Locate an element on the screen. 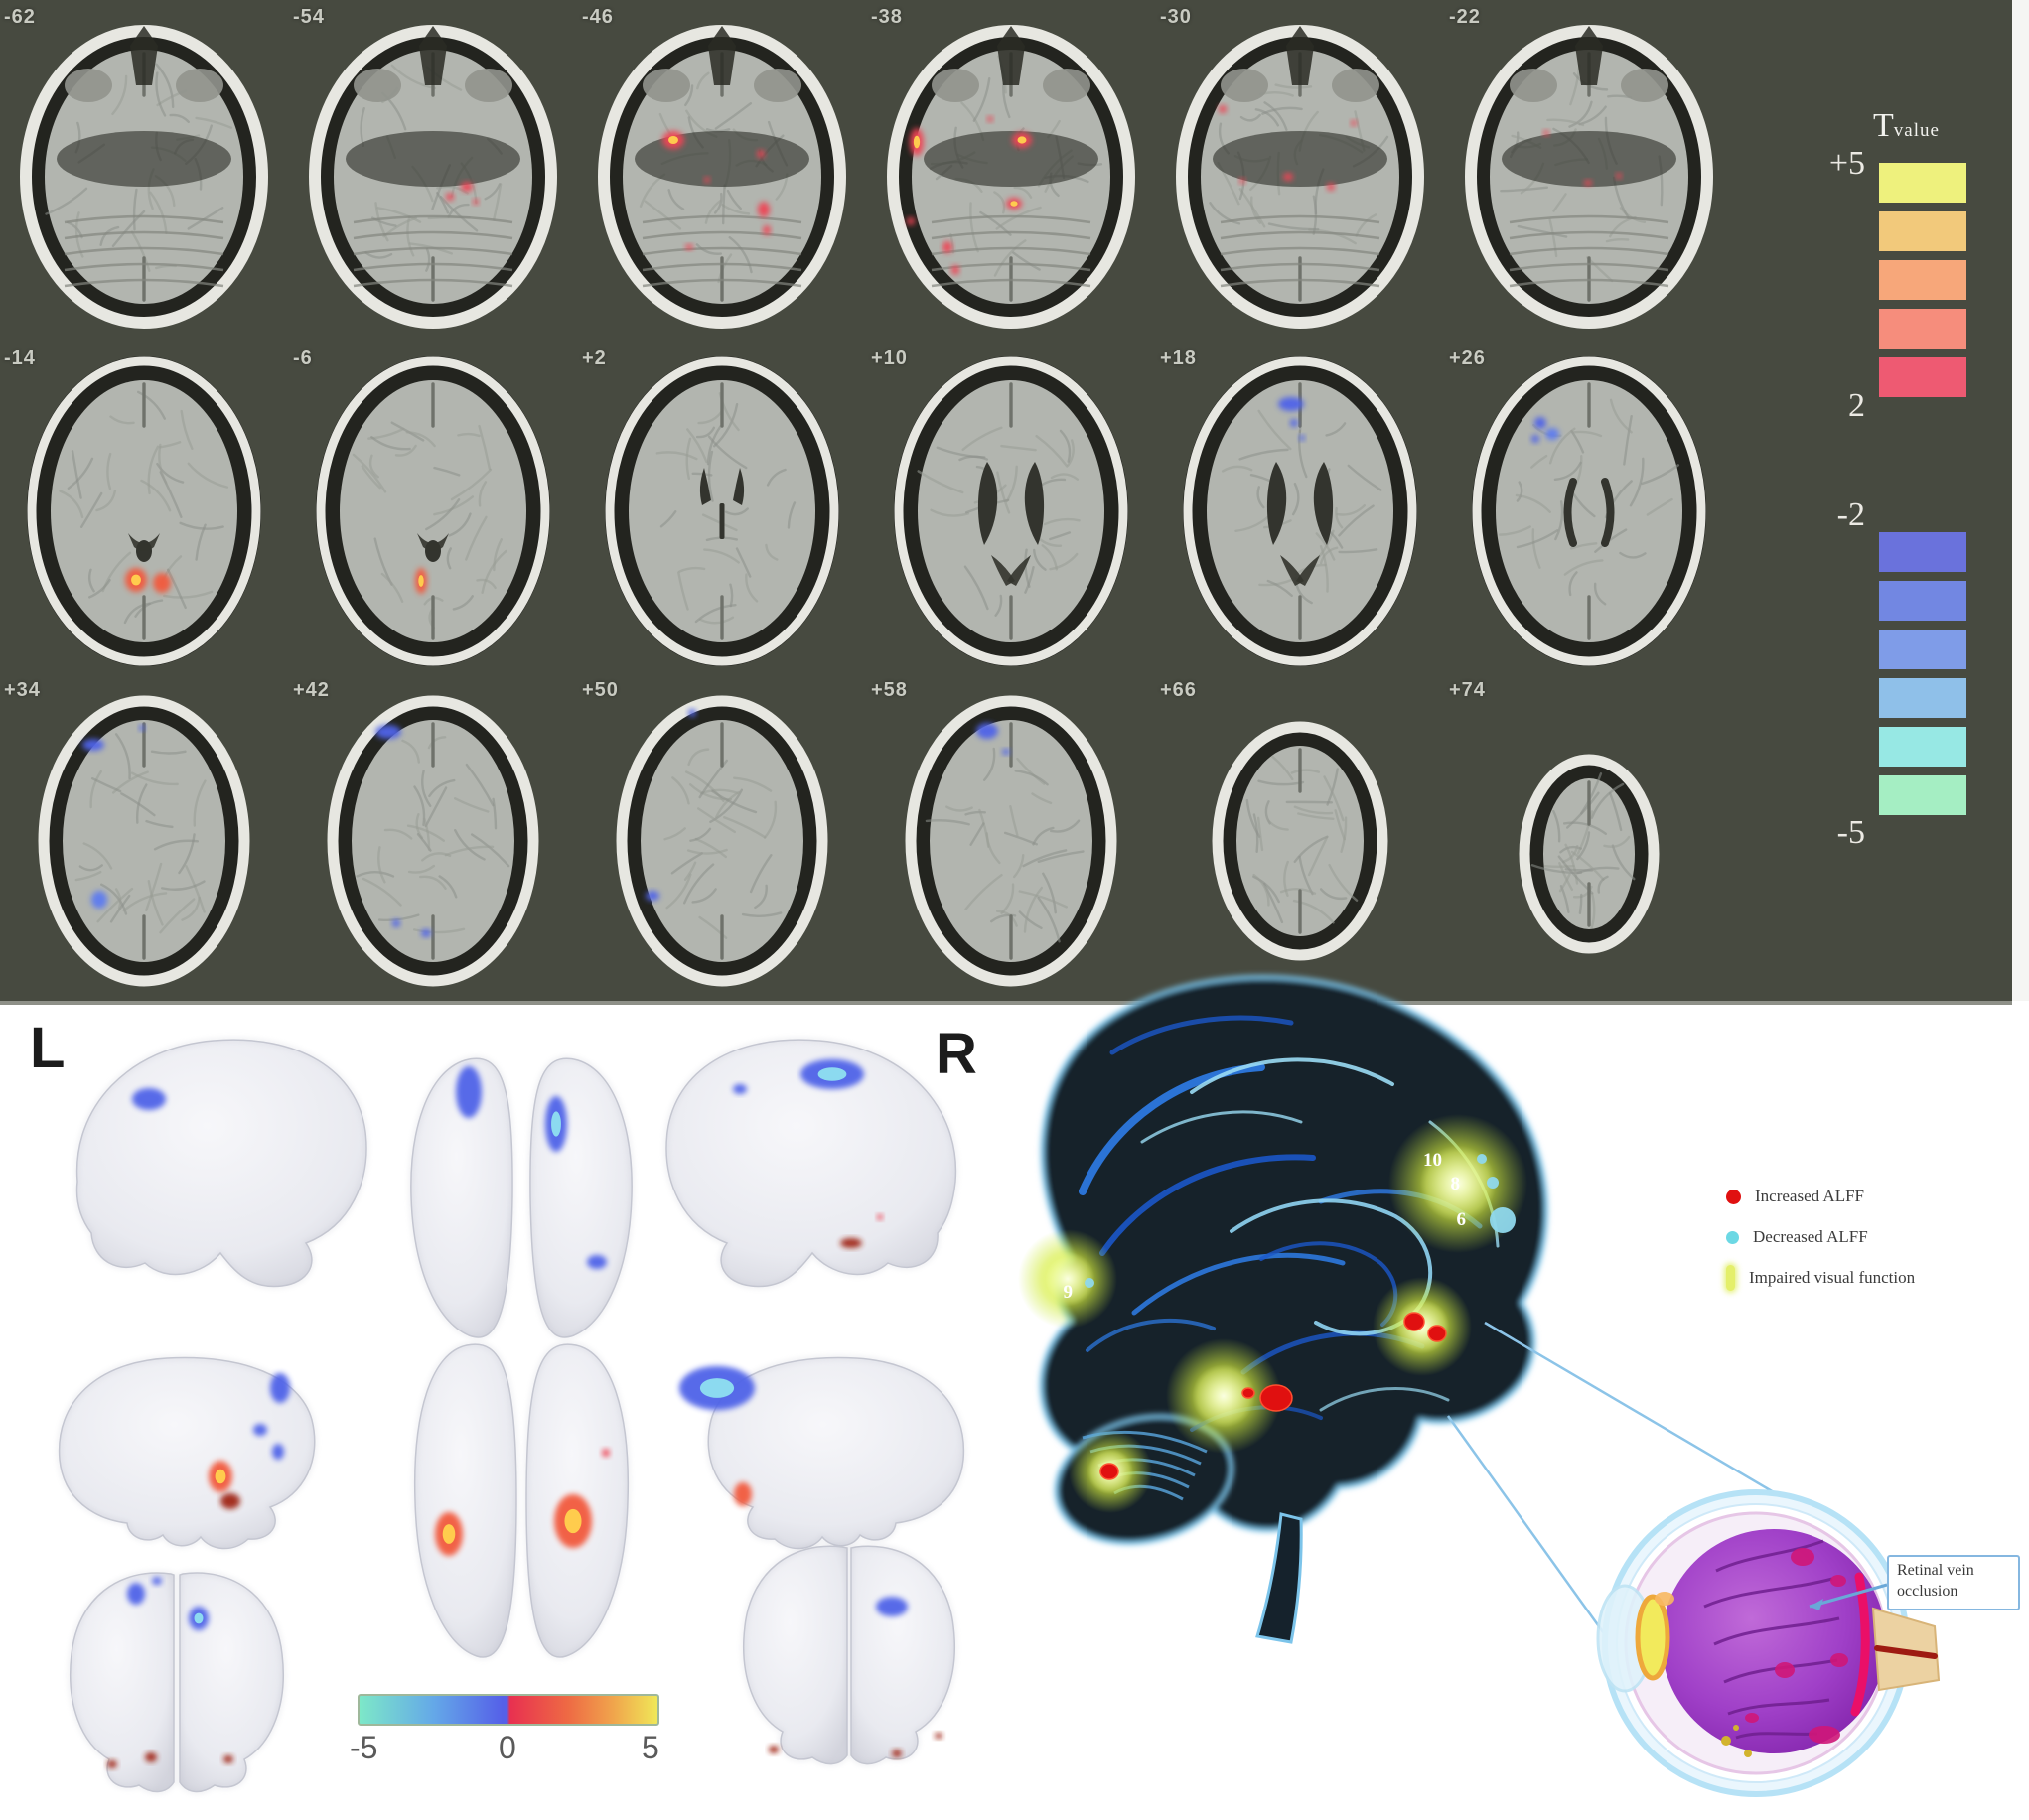  surface-brain-ventral-pair is located at coordinates (521, 1500).